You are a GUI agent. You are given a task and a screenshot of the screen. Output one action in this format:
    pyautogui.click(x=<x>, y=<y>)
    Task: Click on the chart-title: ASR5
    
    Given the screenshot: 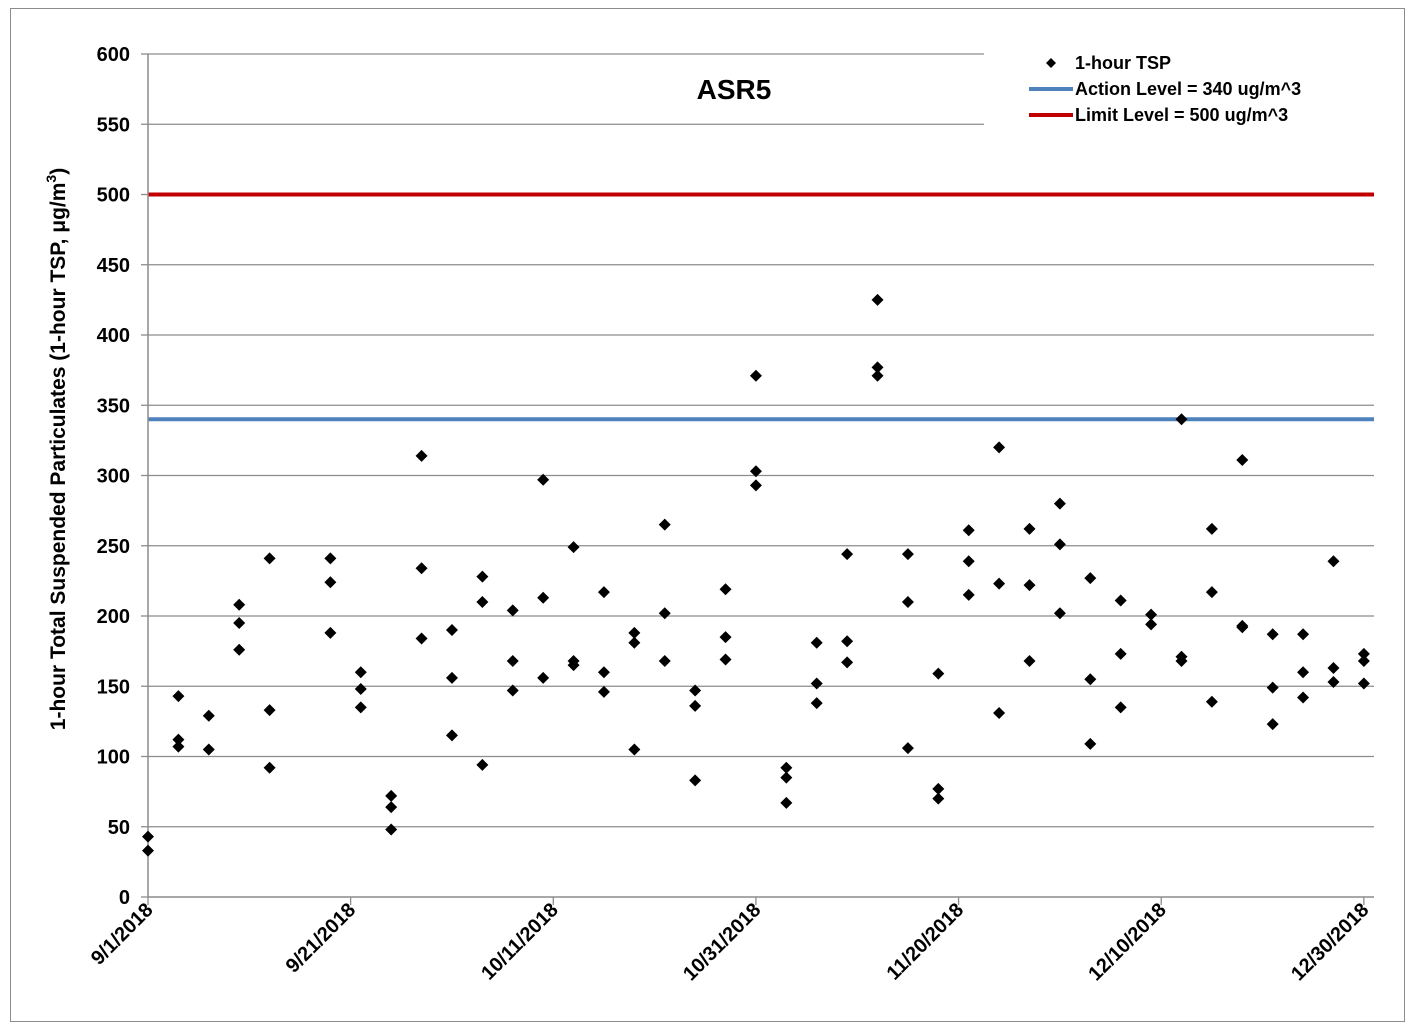 What is the action you would take?
    pyautogui.click(x=734, y=89)
    